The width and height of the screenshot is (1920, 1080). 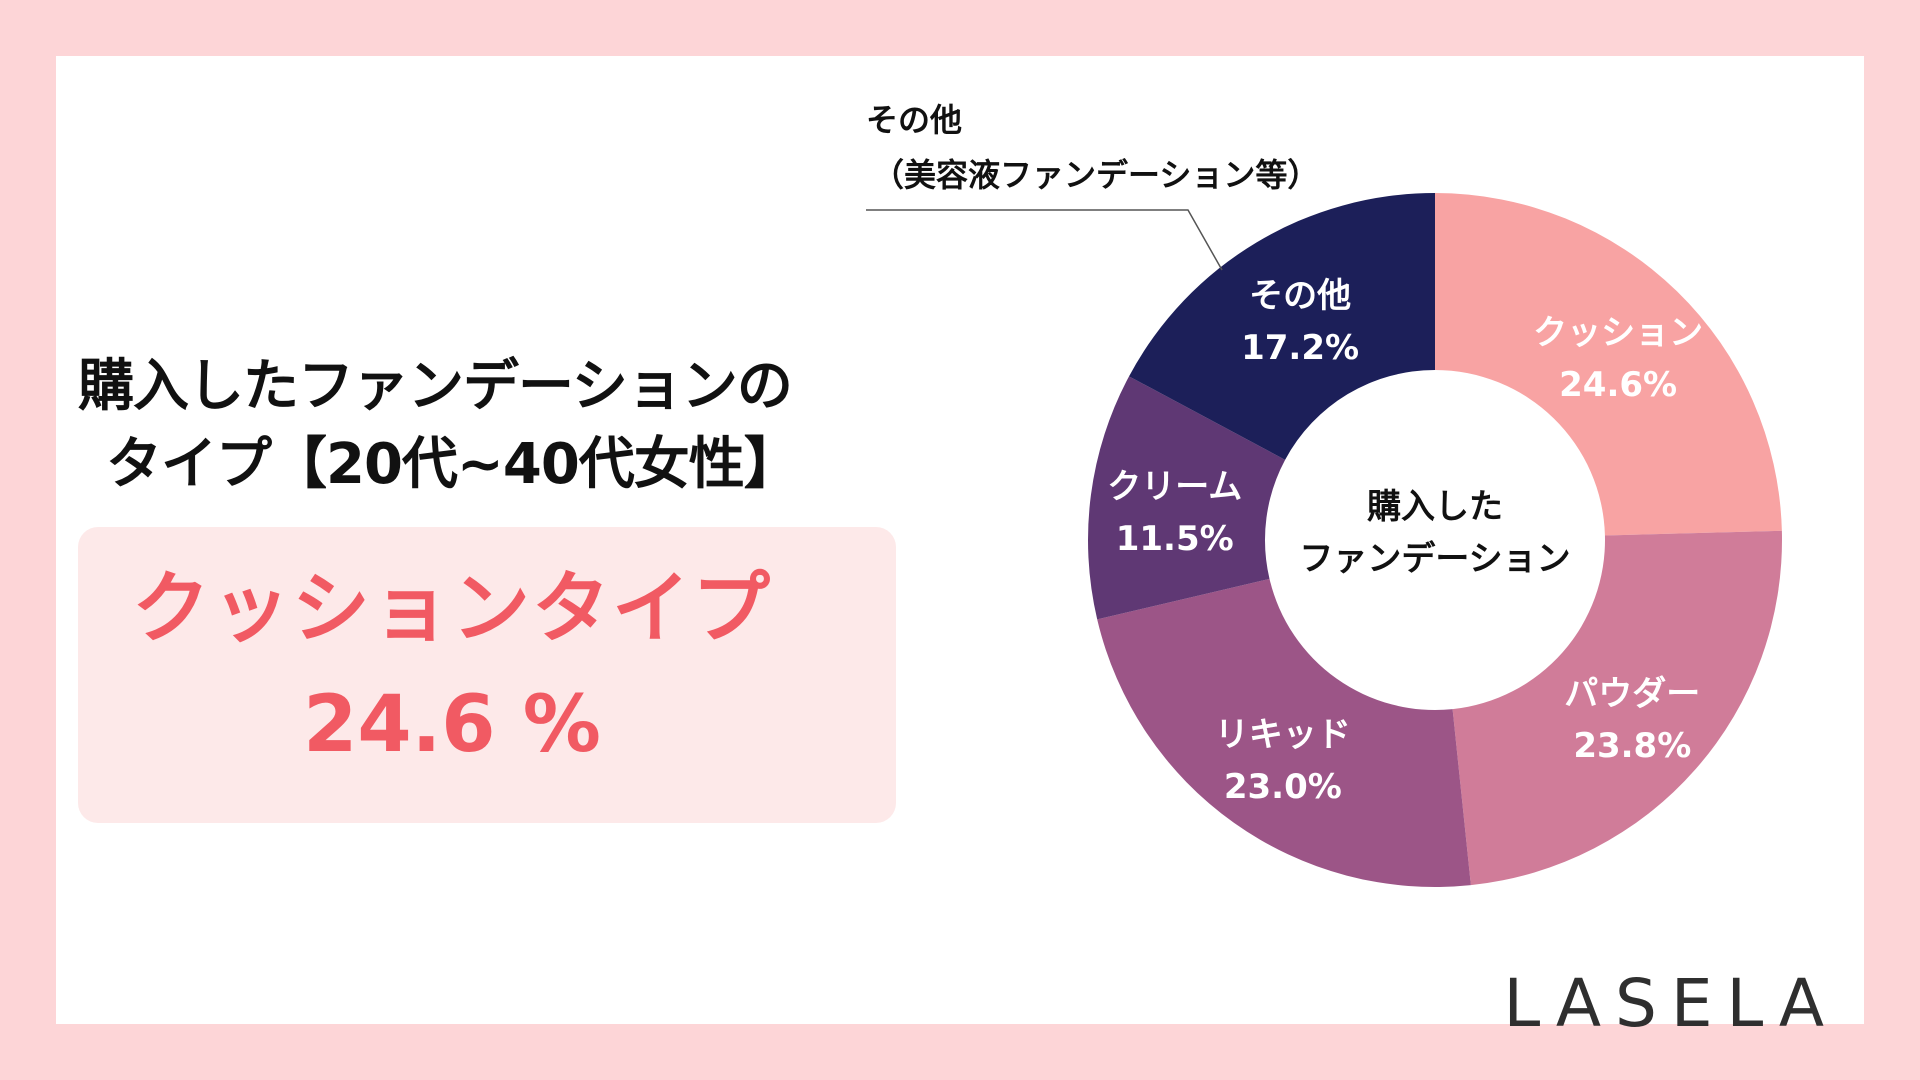 I want to click on annotation-line-2: （美容液ファンデーション等）, so click(x=1095, y=175).